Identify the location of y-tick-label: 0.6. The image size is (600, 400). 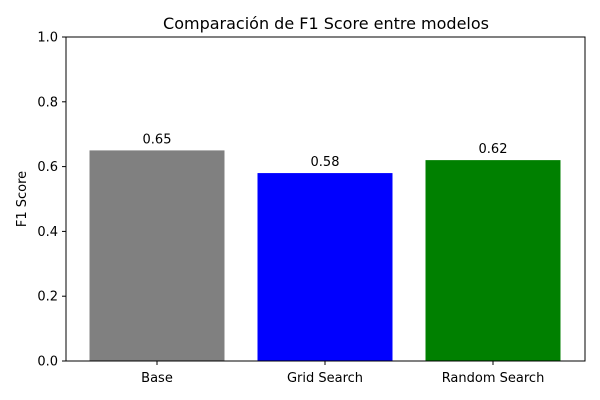
(47, 167).